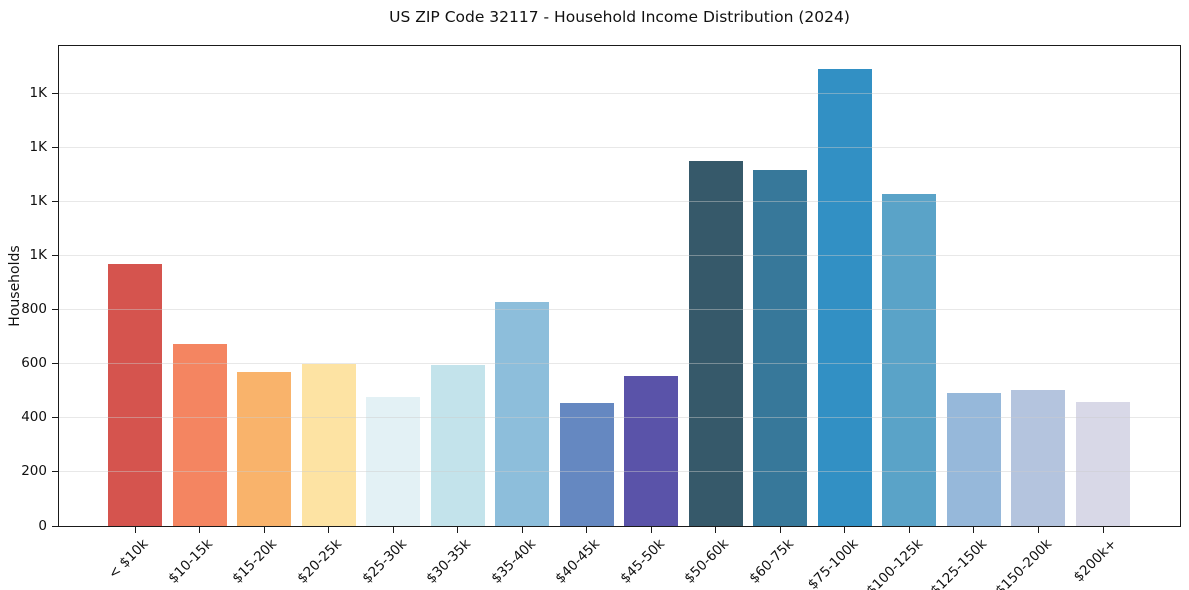  I want to click on y-tick-label: 200, so click(34, 471).